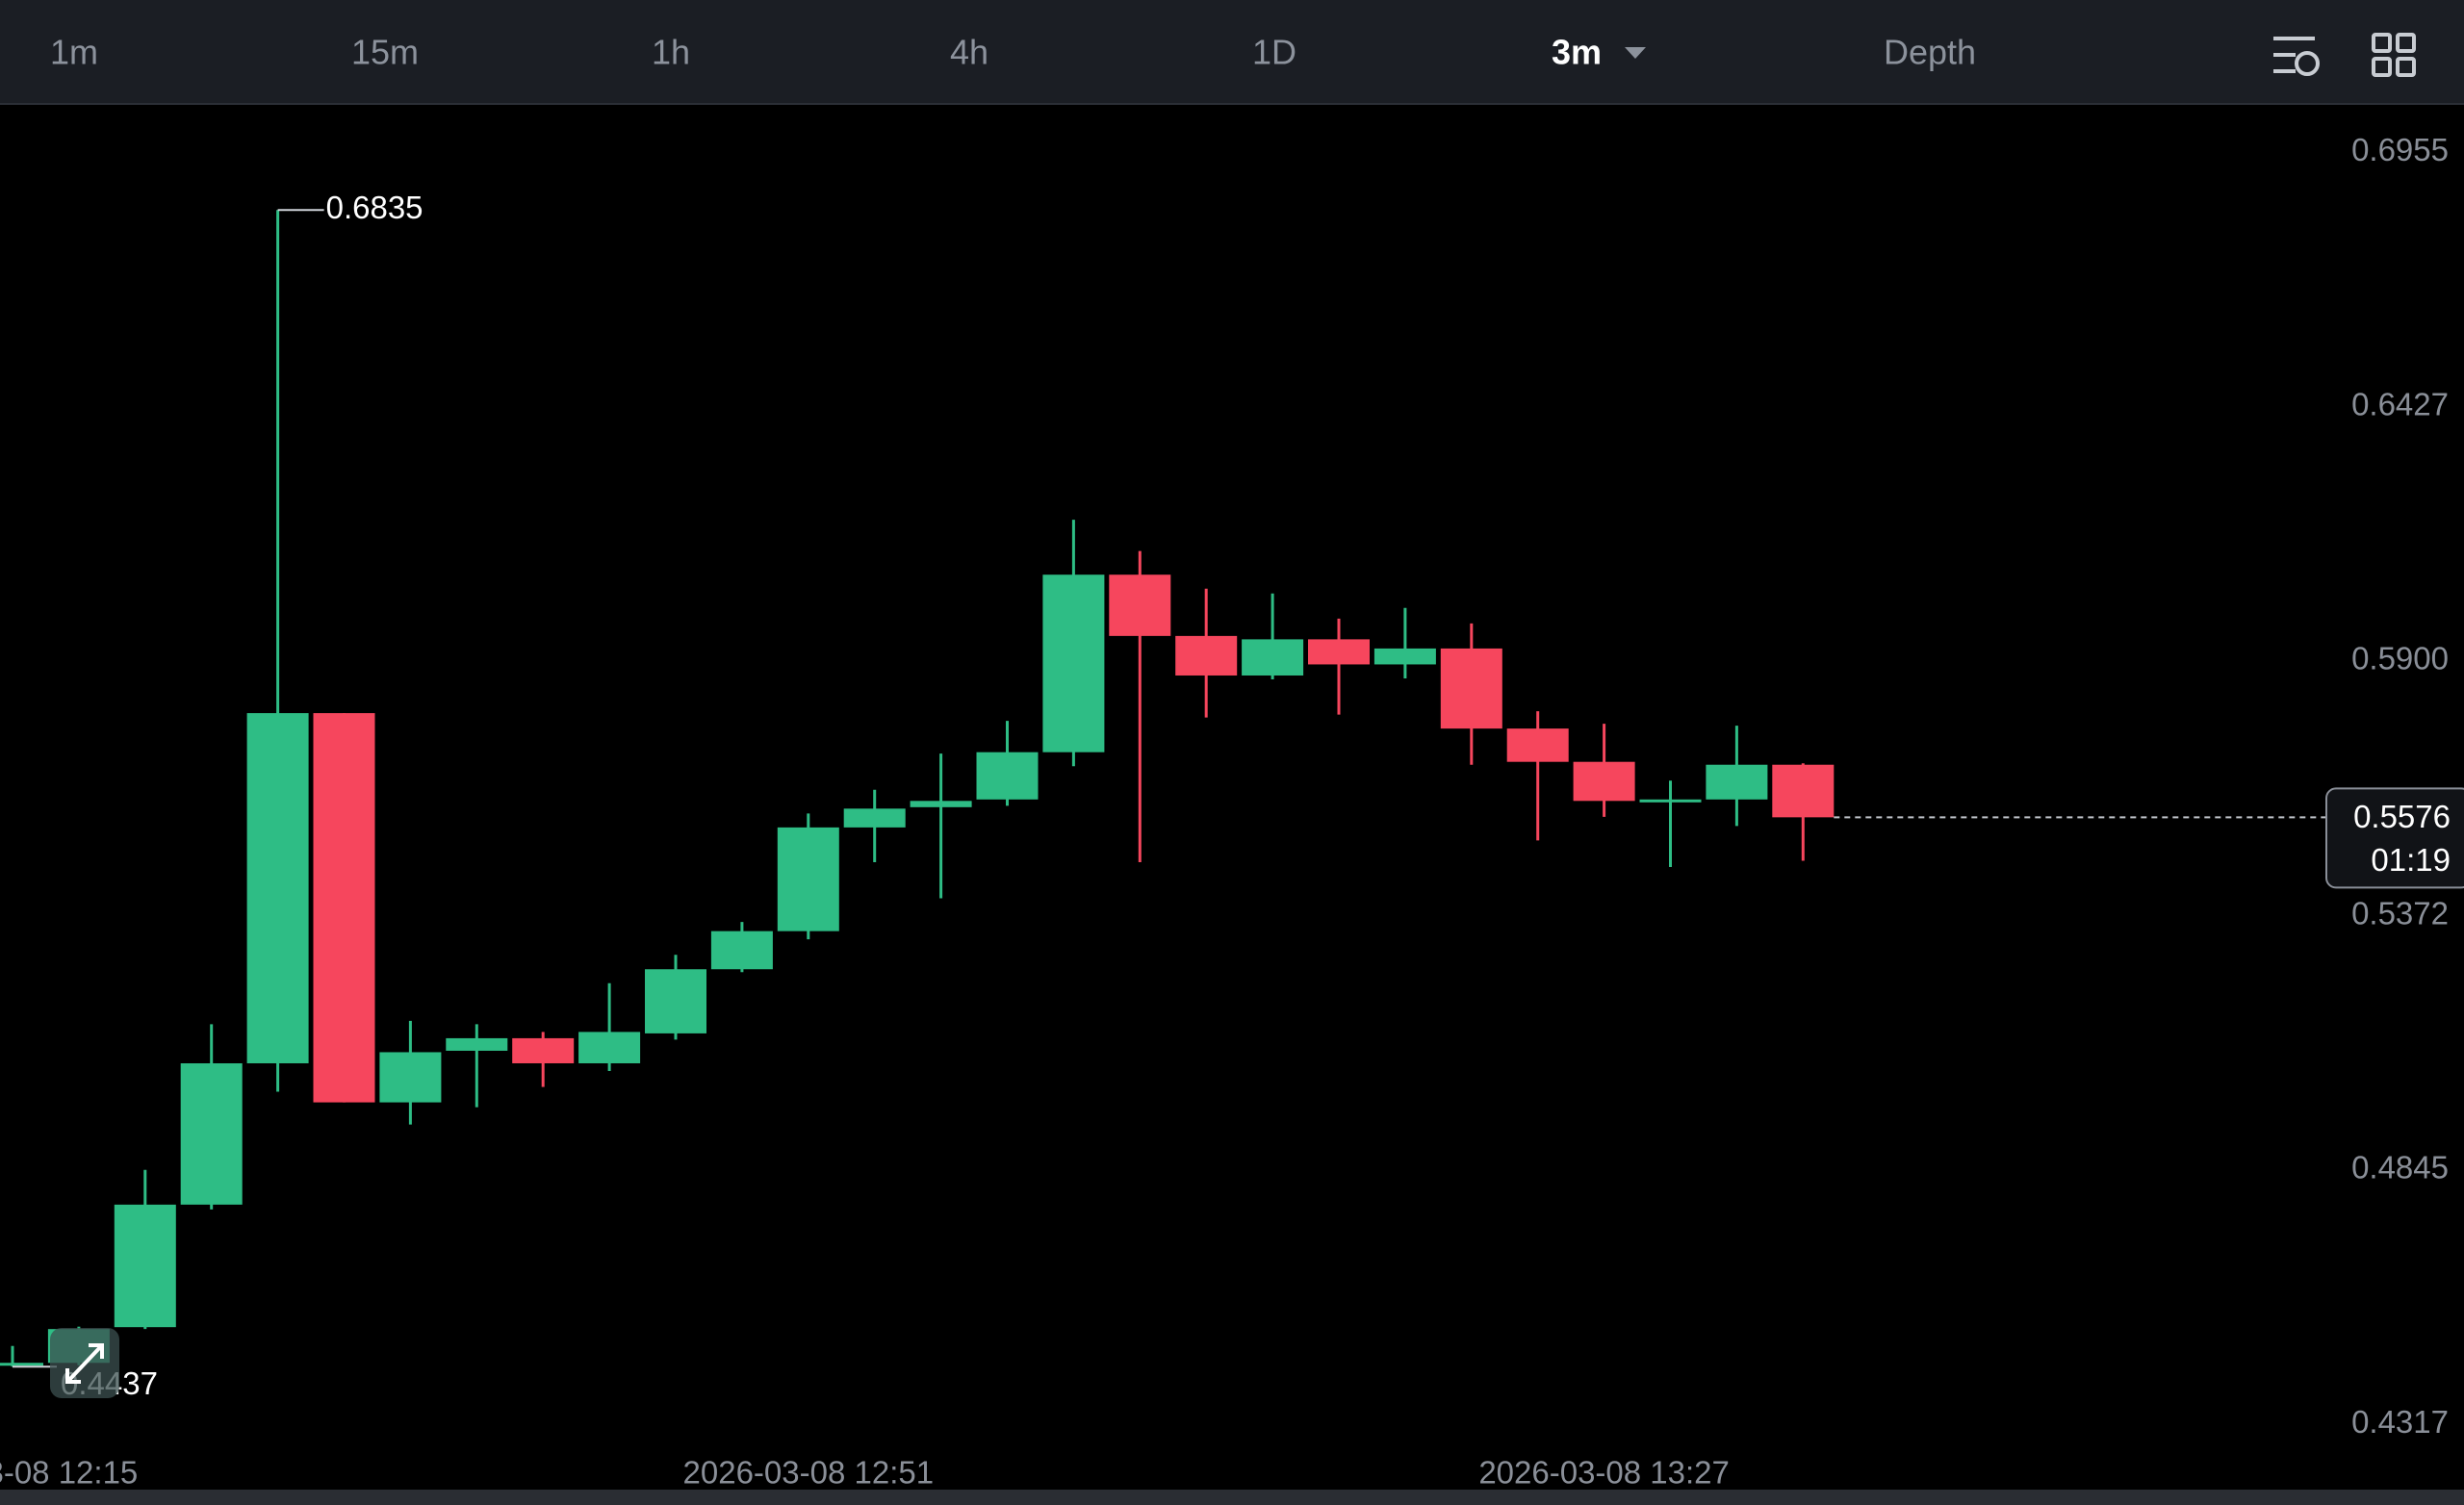 The image size is (2464, 1505). I want to click on y-tick-label: 0.5372, so click(2400, 913).